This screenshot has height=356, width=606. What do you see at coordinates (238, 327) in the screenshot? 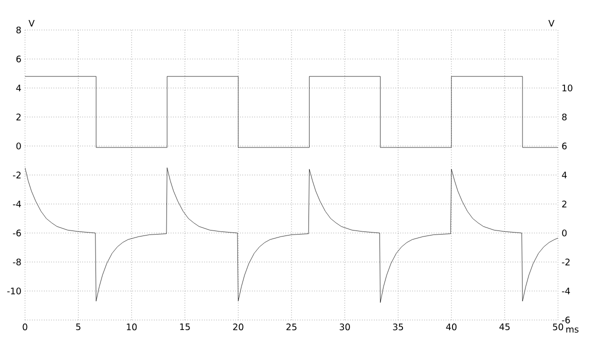
I see `x-tick-label: 20` at bounding box center [238, 327].